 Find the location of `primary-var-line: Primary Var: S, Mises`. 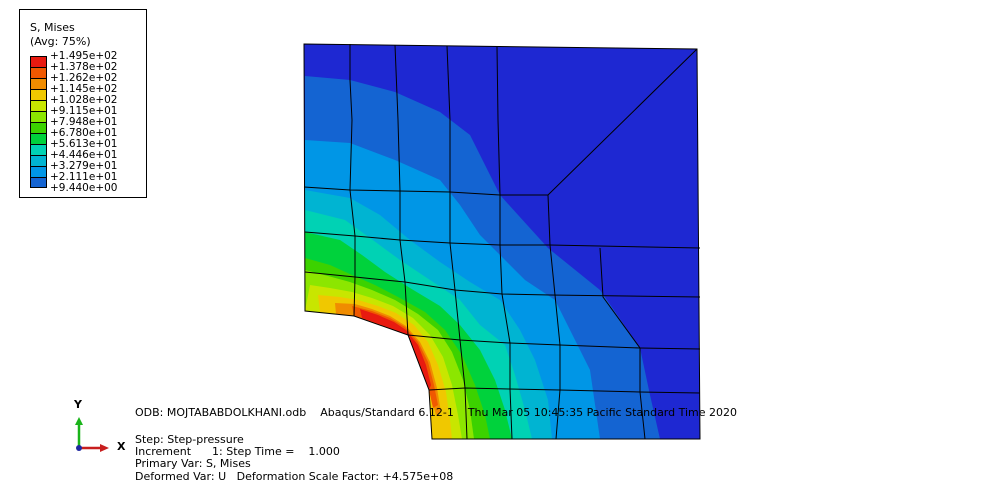

primary-var-line: Primary Var: S, Mises is located at coordinates (193, 463).